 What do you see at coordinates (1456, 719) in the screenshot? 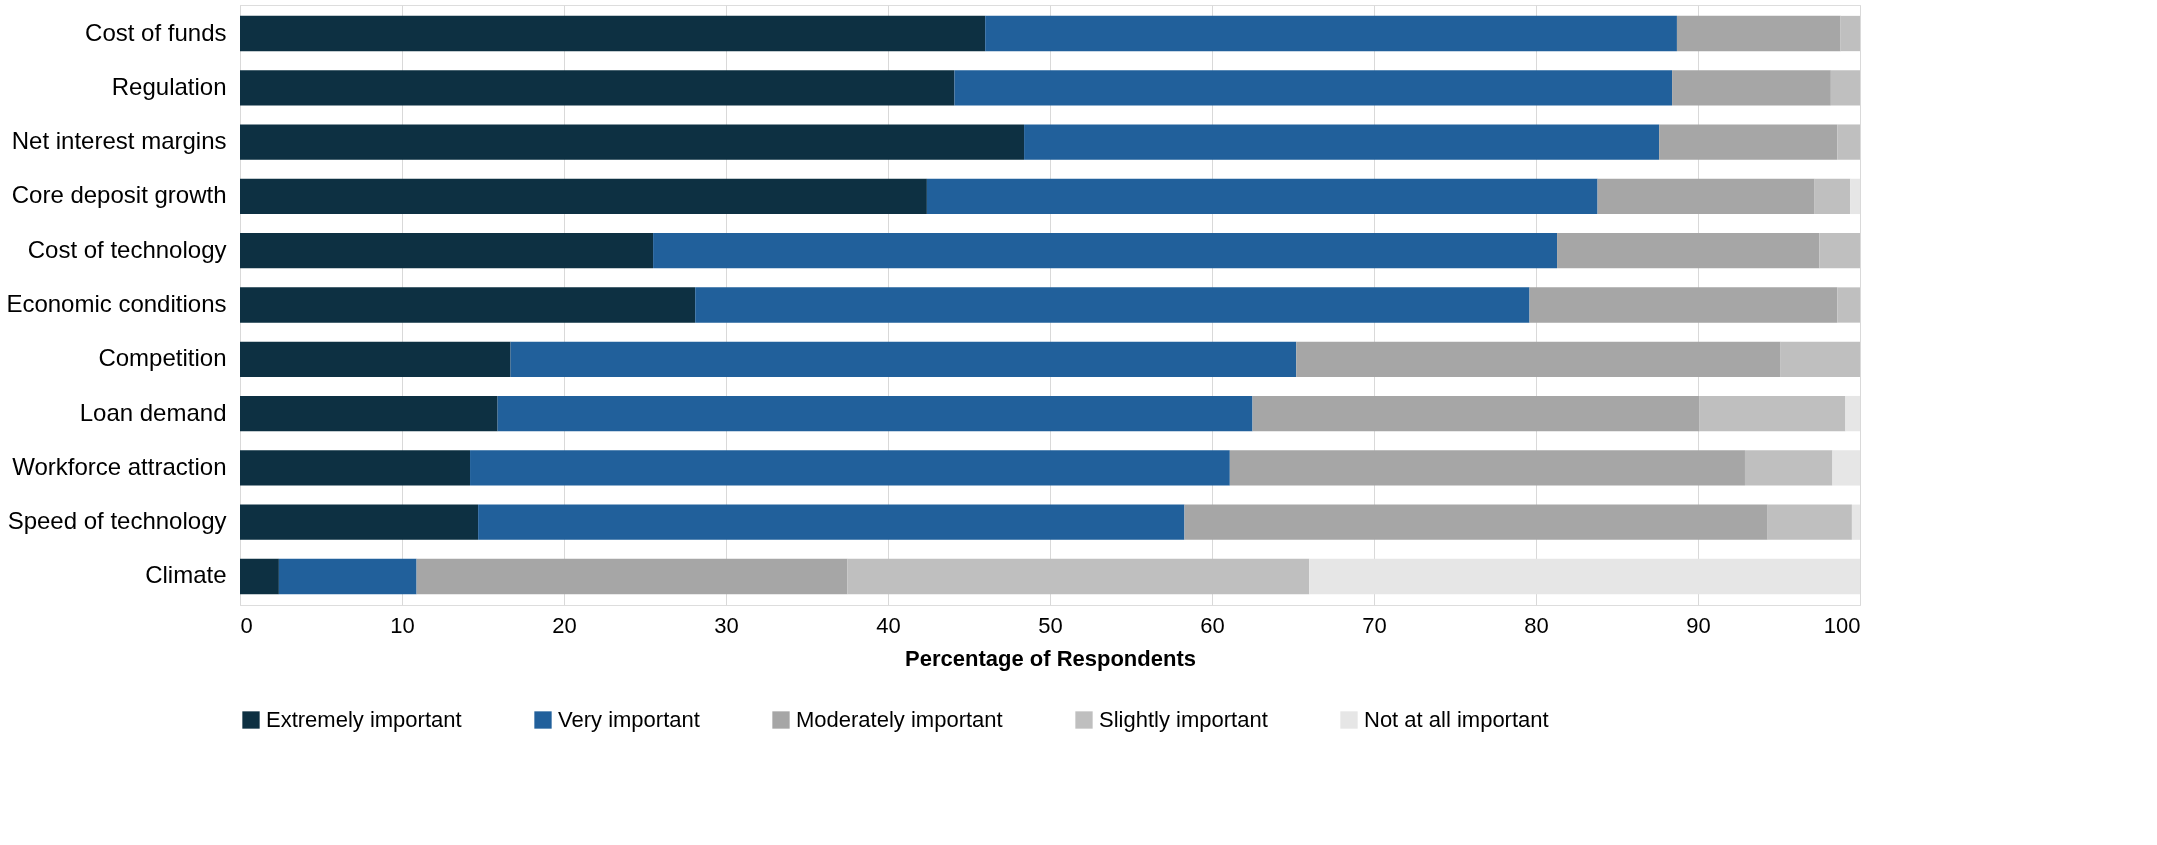
I see `legend-label: Not at all important` at bounding box center [1456, 719].